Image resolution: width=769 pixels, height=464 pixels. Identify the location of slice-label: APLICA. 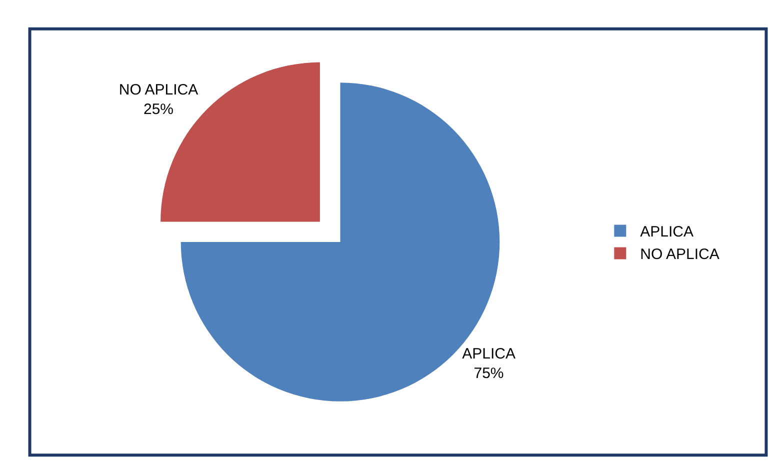
(489, 354).